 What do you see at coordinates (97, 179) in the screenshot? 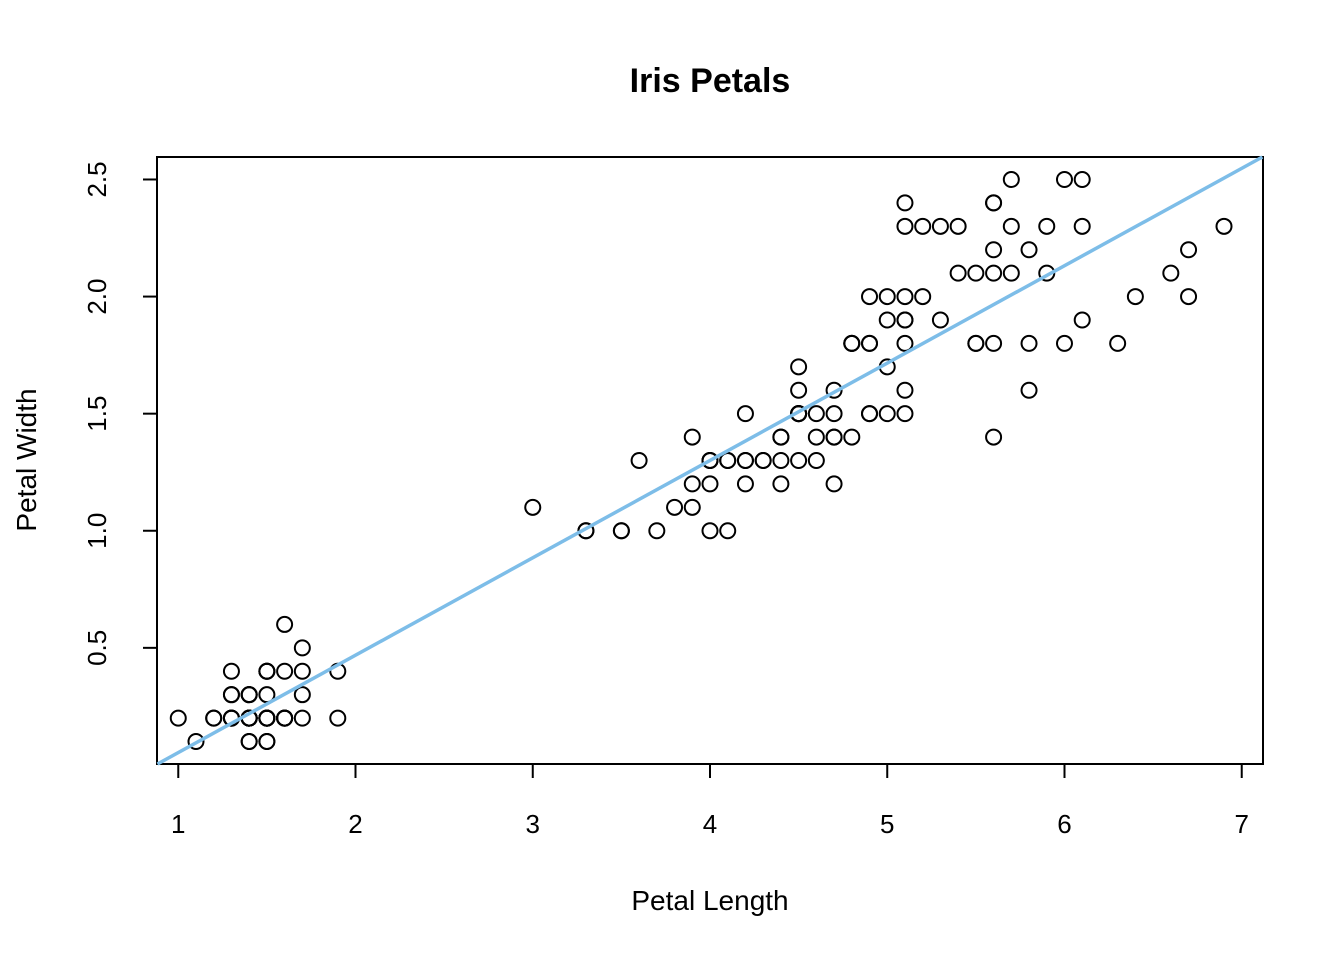
I see `y-tick-label: 2.5` at bounding box center [97, 179].